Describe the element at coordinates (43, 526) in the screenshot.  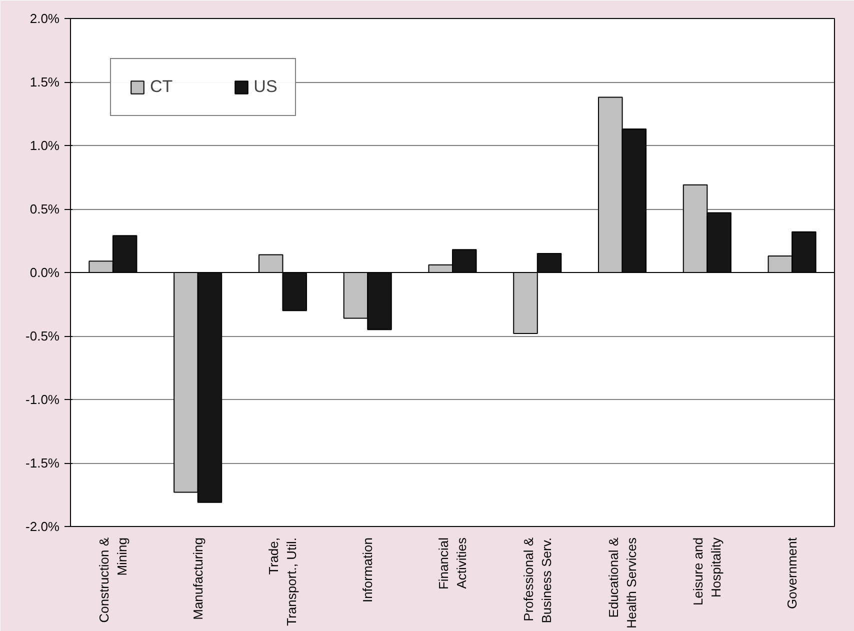
I see `y-tick-label: -2.0%` at that location.